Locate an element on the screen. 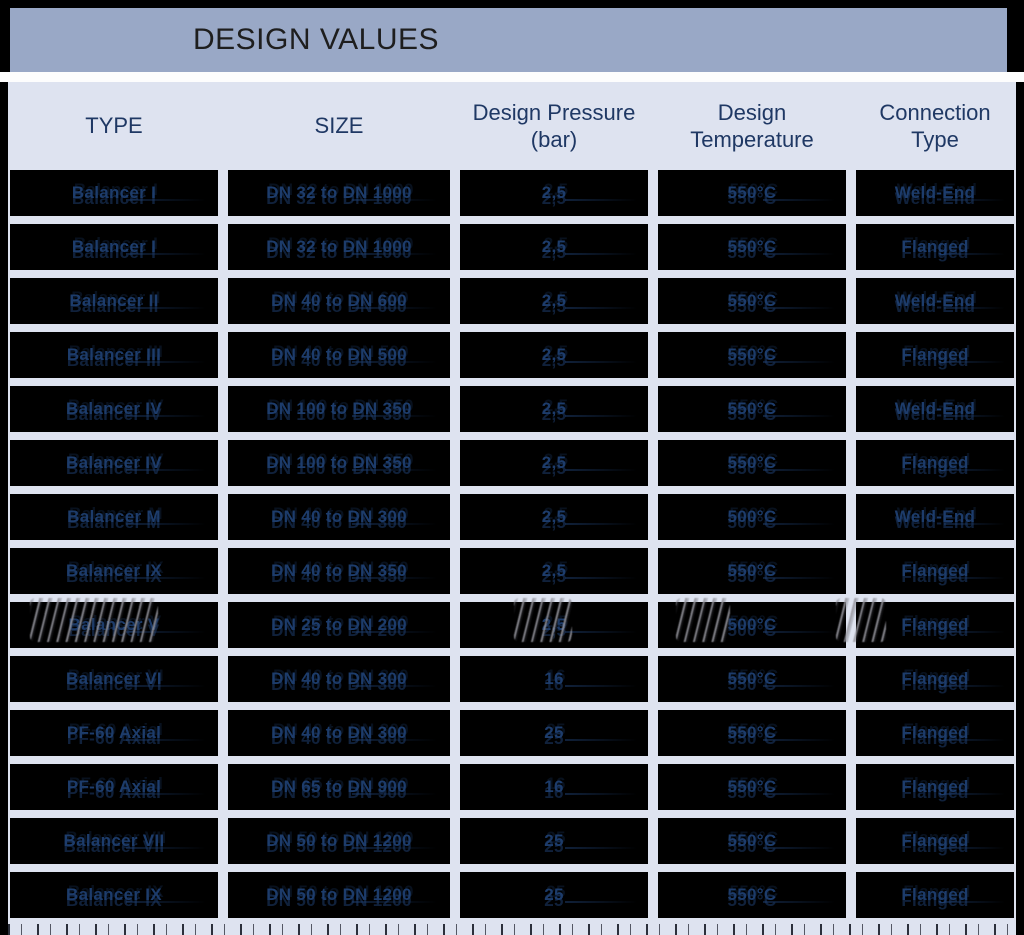  title-banner: DESIGN VALUES is located at coordinates (508, 40).